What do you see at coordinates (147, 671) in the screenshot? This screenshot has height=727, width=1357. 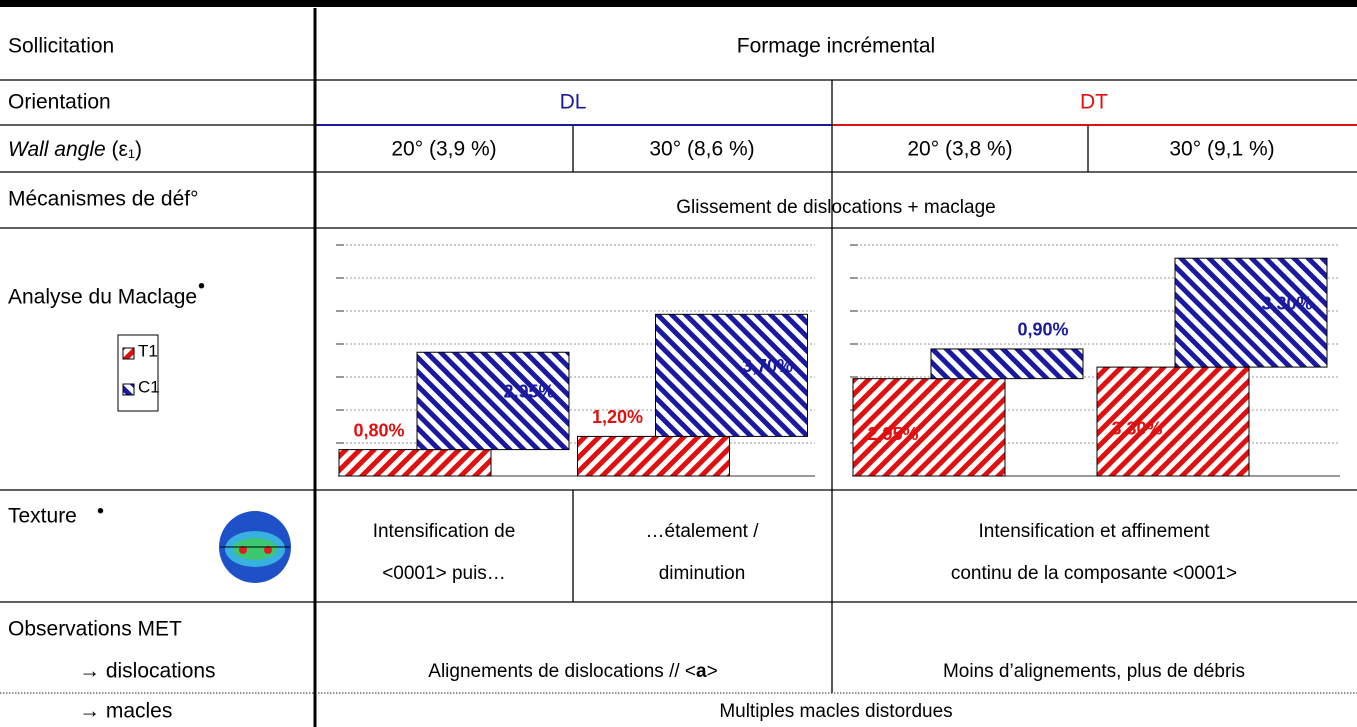 I see `row-label: → dislocations` at bounding box center [147, 671].